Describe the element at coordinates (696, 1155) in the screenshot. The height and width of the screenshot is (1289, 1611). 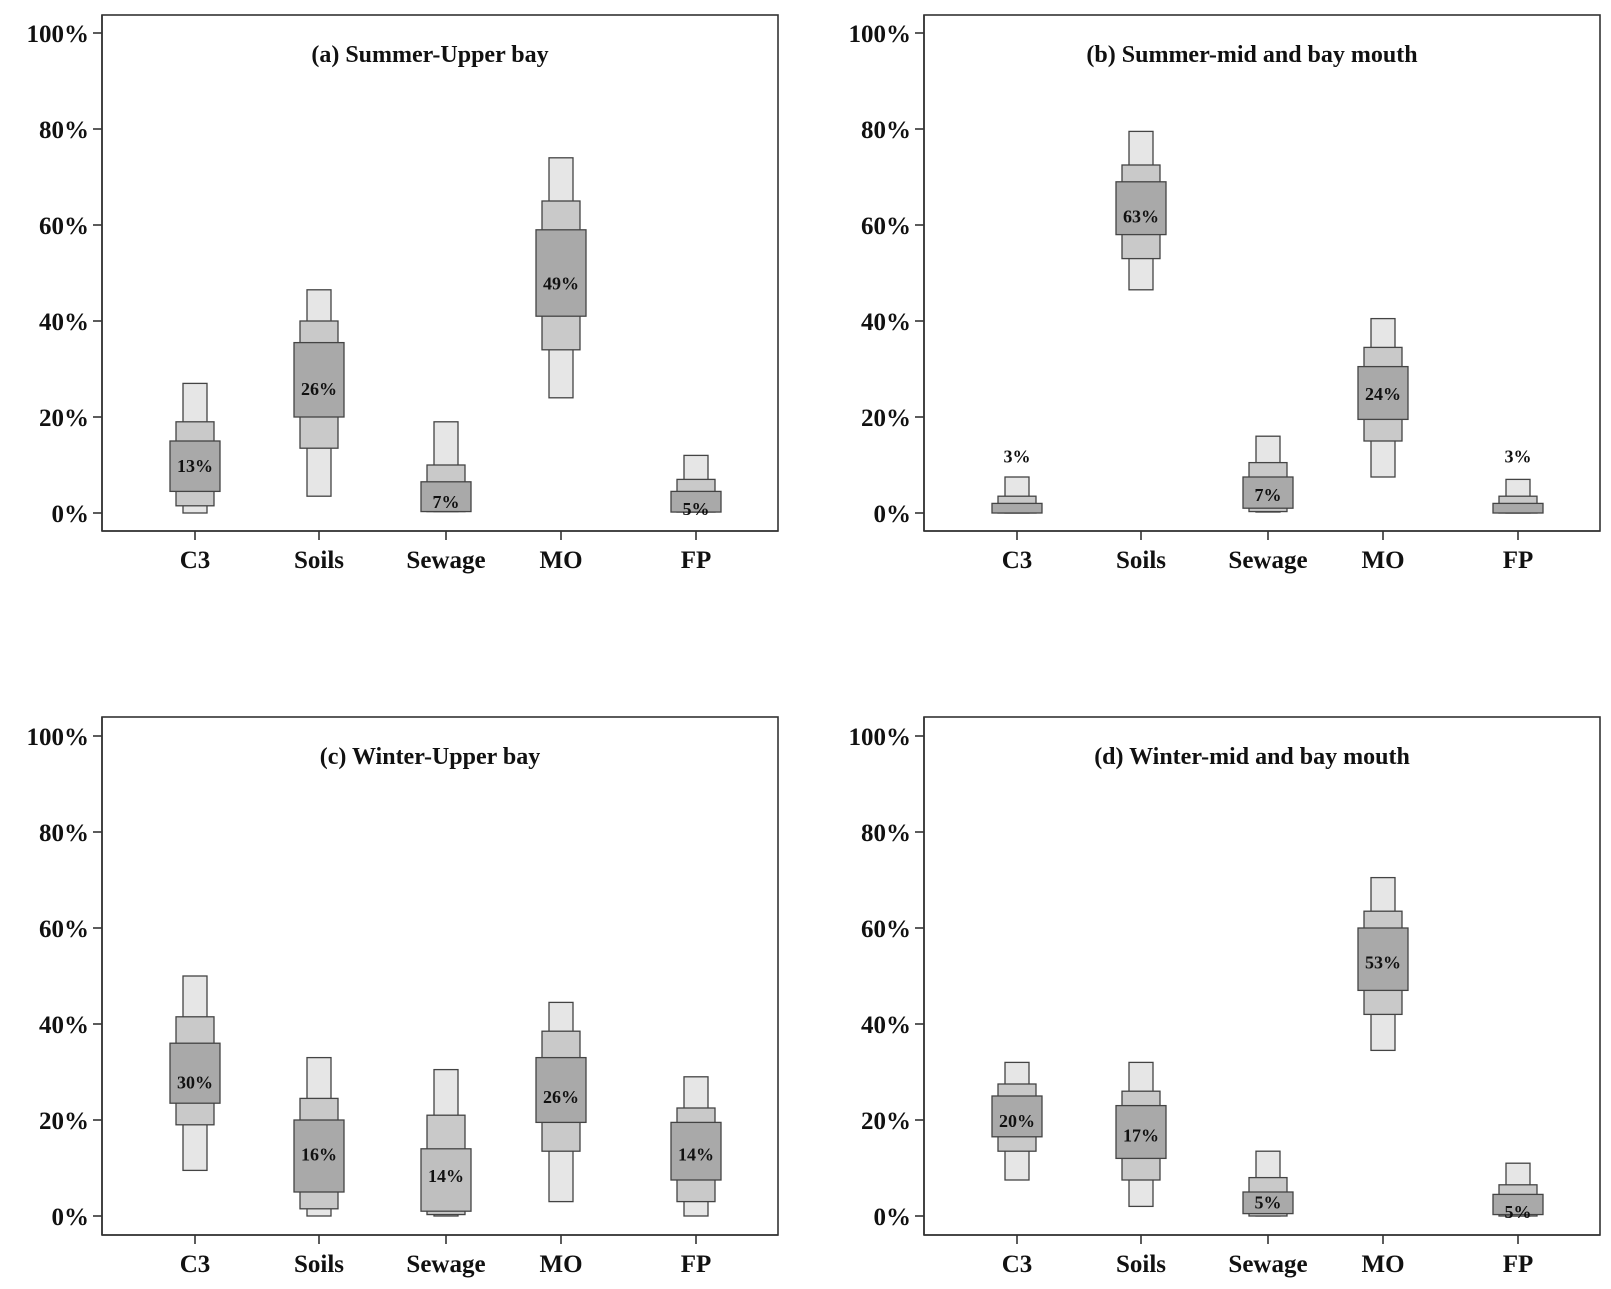
I see `data-label-fp: 14%` at that location.